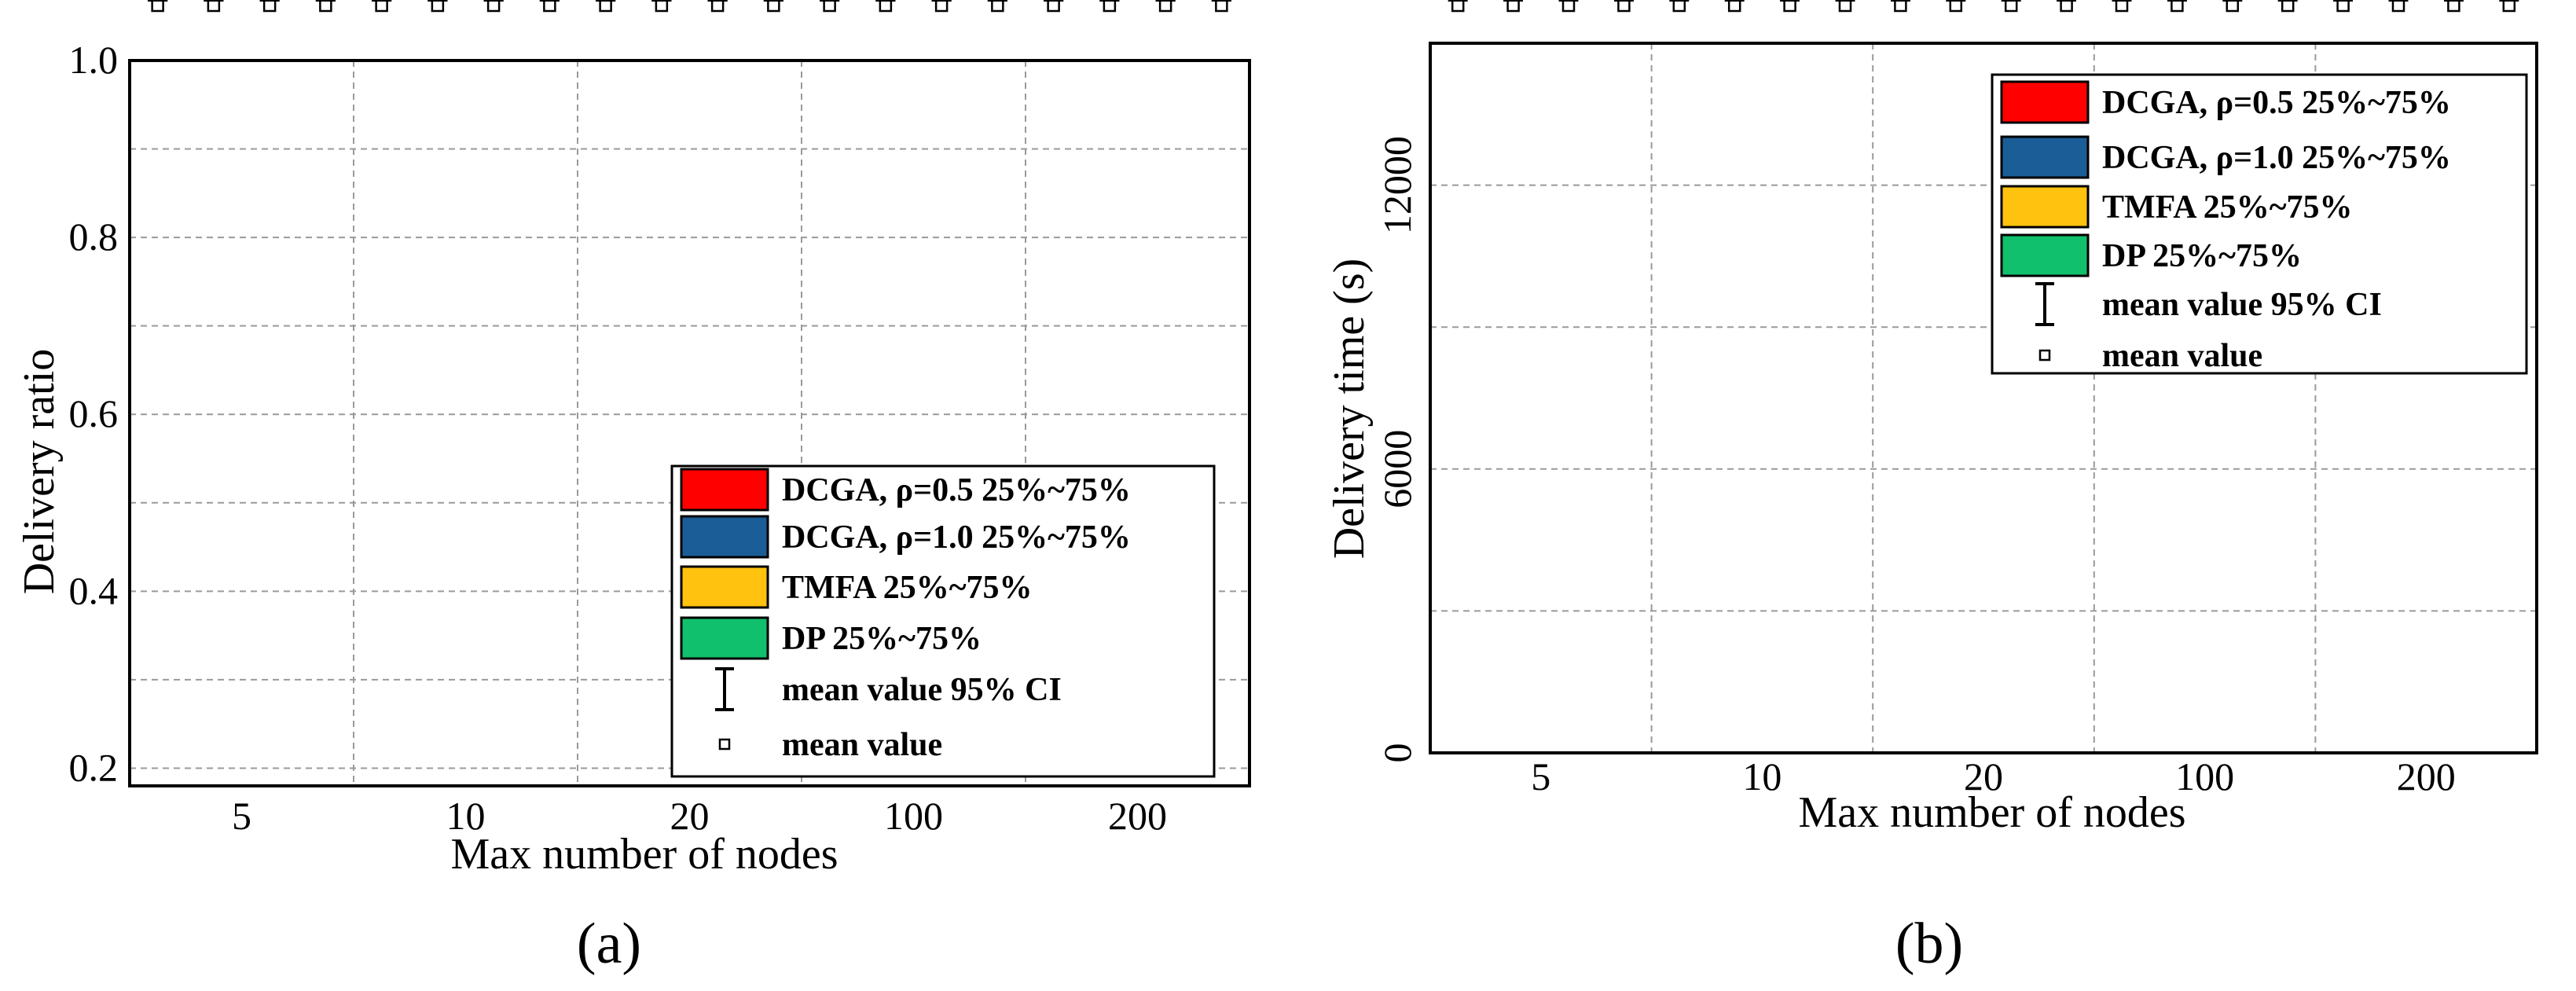 This screenshot has width=2576, height=991. What do you see at coordinates (94, 767) in the screenshot?
I see `y-tick-label: 0.2` at bounding box center [94, 767].